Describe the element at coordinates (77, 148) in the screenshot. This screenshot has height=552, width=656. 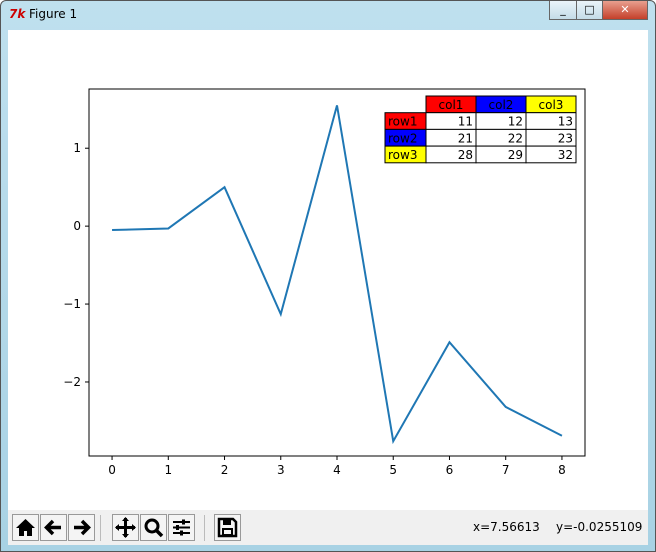
I see `y-tick-label: 1` at that location.